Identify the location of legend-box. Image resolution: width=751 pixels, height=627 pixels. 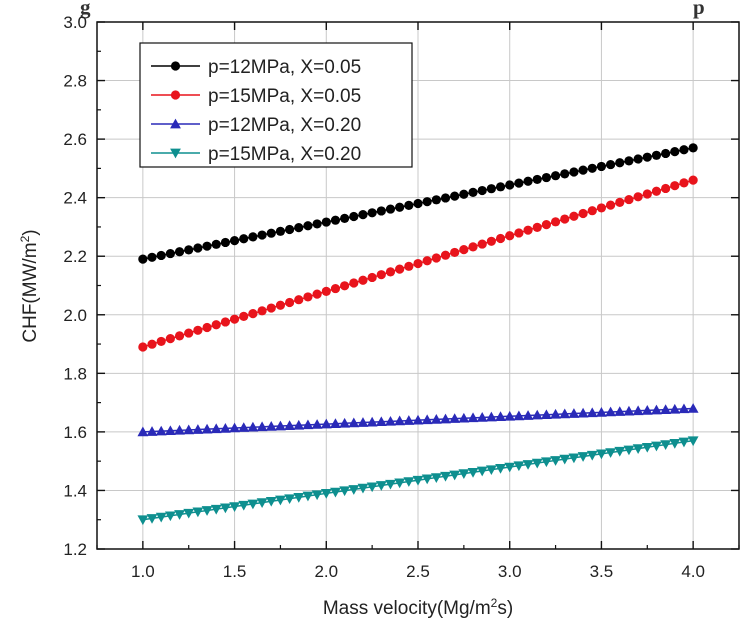
(276, 105).